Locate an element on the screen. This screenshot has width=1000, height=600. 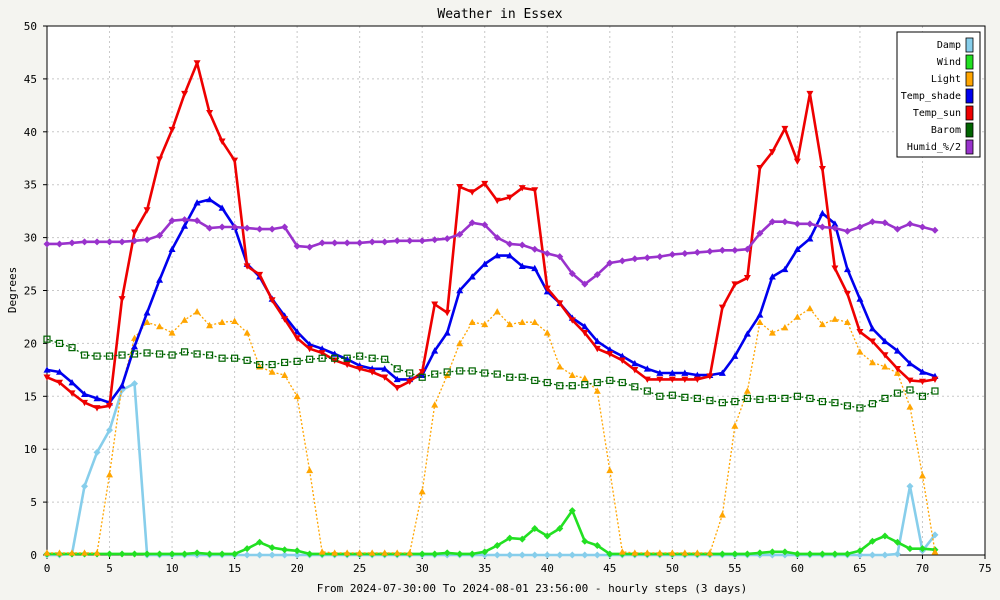
legend-label-barom: Barom is located at coordinates (946, 130).